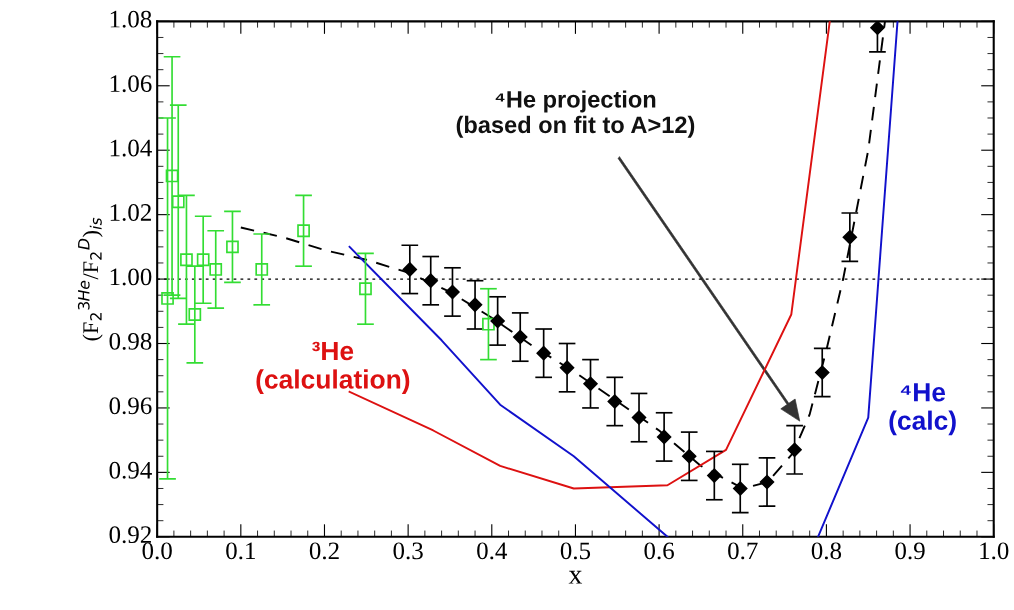  Describe the element at coordinates (826, 551) in the screenshot. I see `x-tick-label: 0.8` at that location.